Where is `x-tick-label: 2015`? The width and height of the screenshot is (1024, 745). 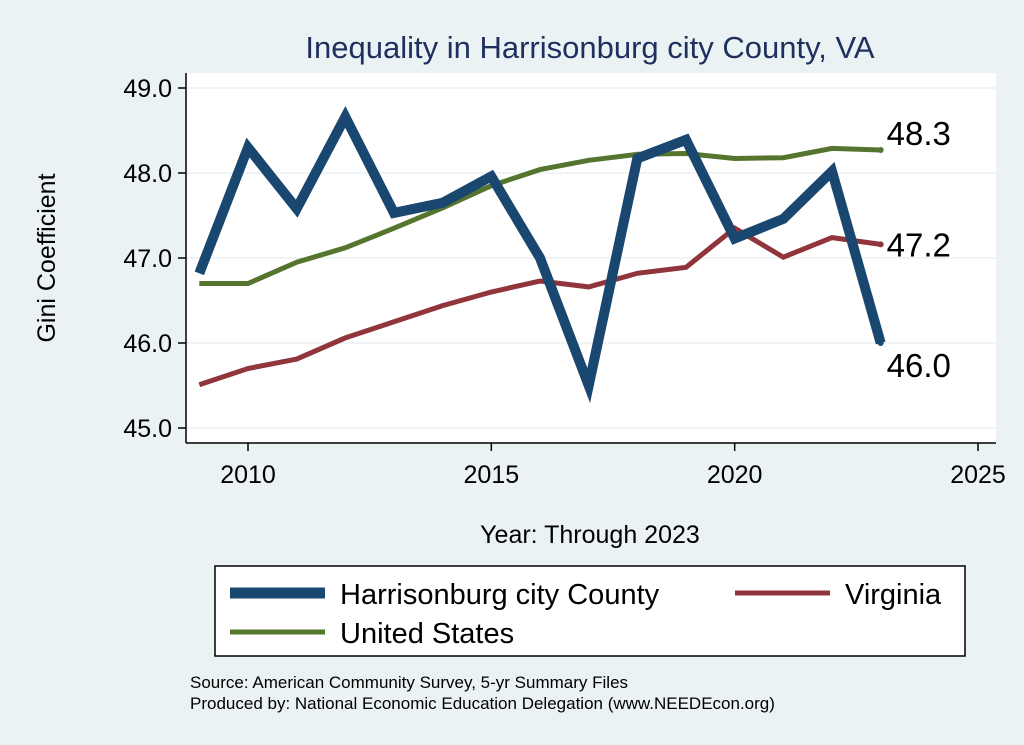
x-tick-label: 2015 is located at coordinates (492, 475).